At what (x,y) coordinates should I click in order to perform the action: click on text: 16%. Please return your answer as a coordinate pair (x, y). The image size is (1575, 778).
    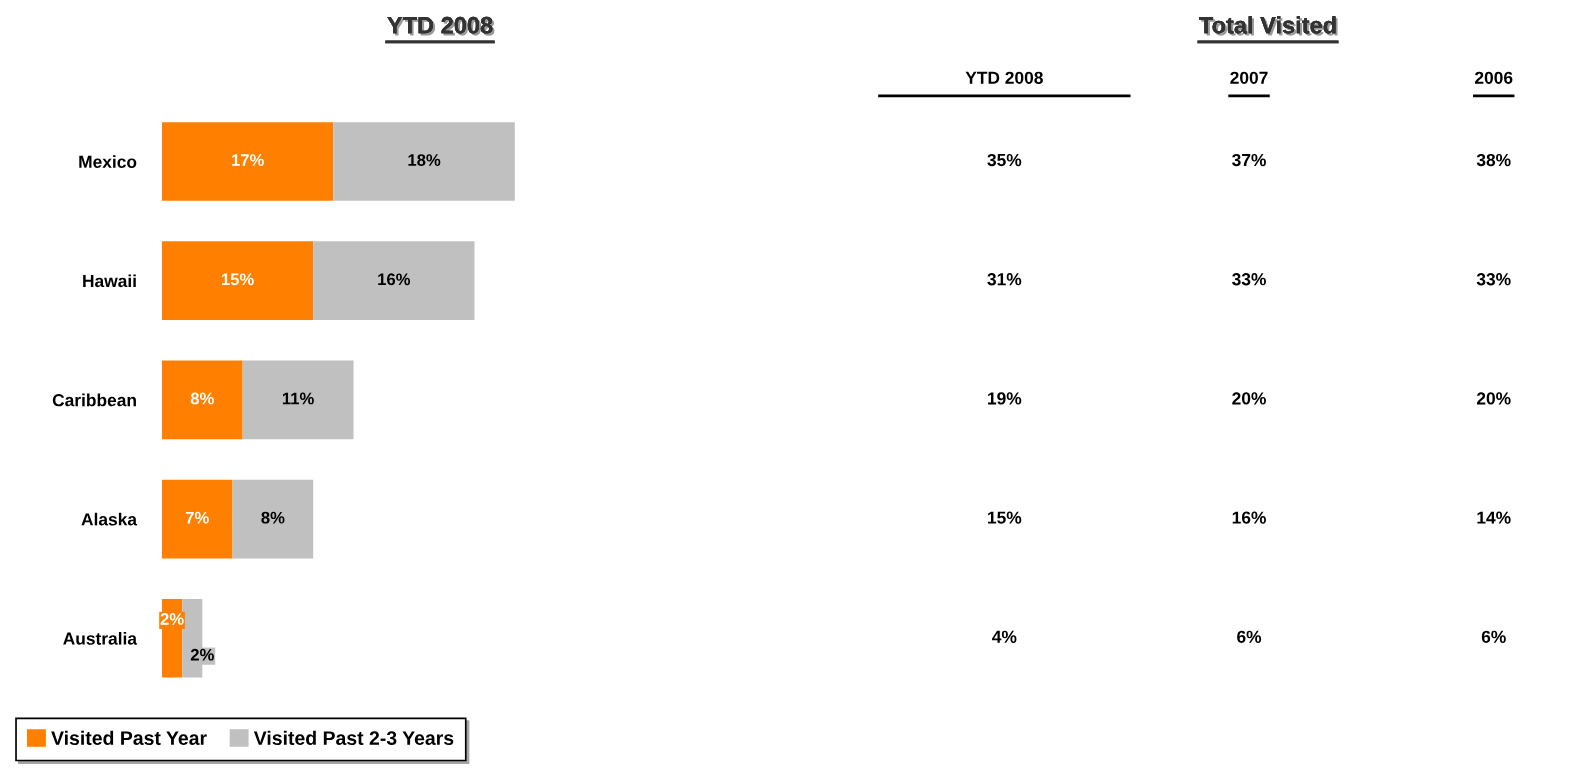
    Looking at the image, I should click on (1249, 517).